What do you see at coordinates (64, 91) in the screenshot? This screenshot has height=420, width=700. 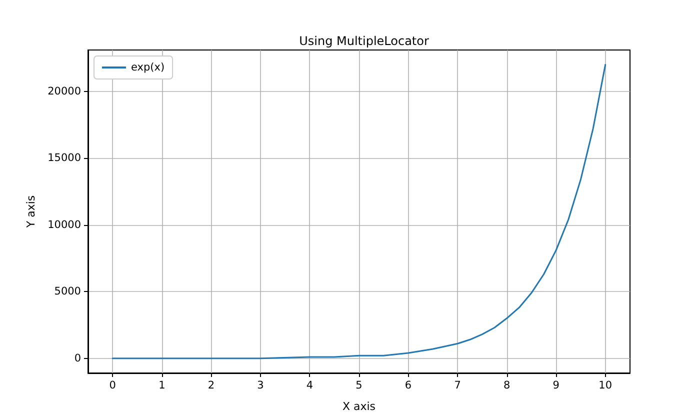 I see `y-tick-label: 20000` at bounding box center [64, 91].